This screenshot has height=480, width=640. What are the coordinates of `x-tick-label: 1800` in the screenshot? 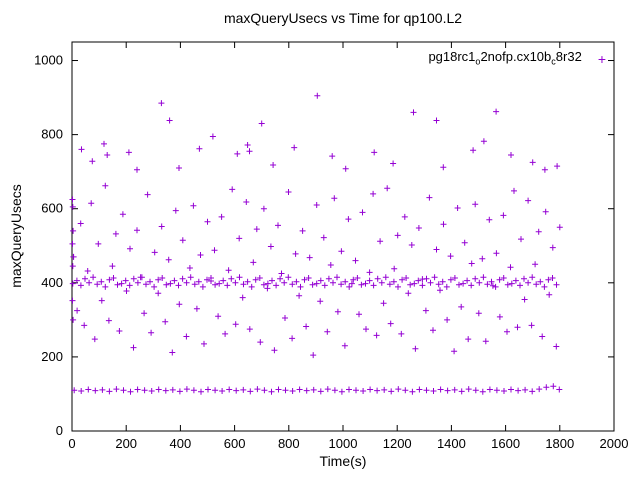 It's located at (559, 443).